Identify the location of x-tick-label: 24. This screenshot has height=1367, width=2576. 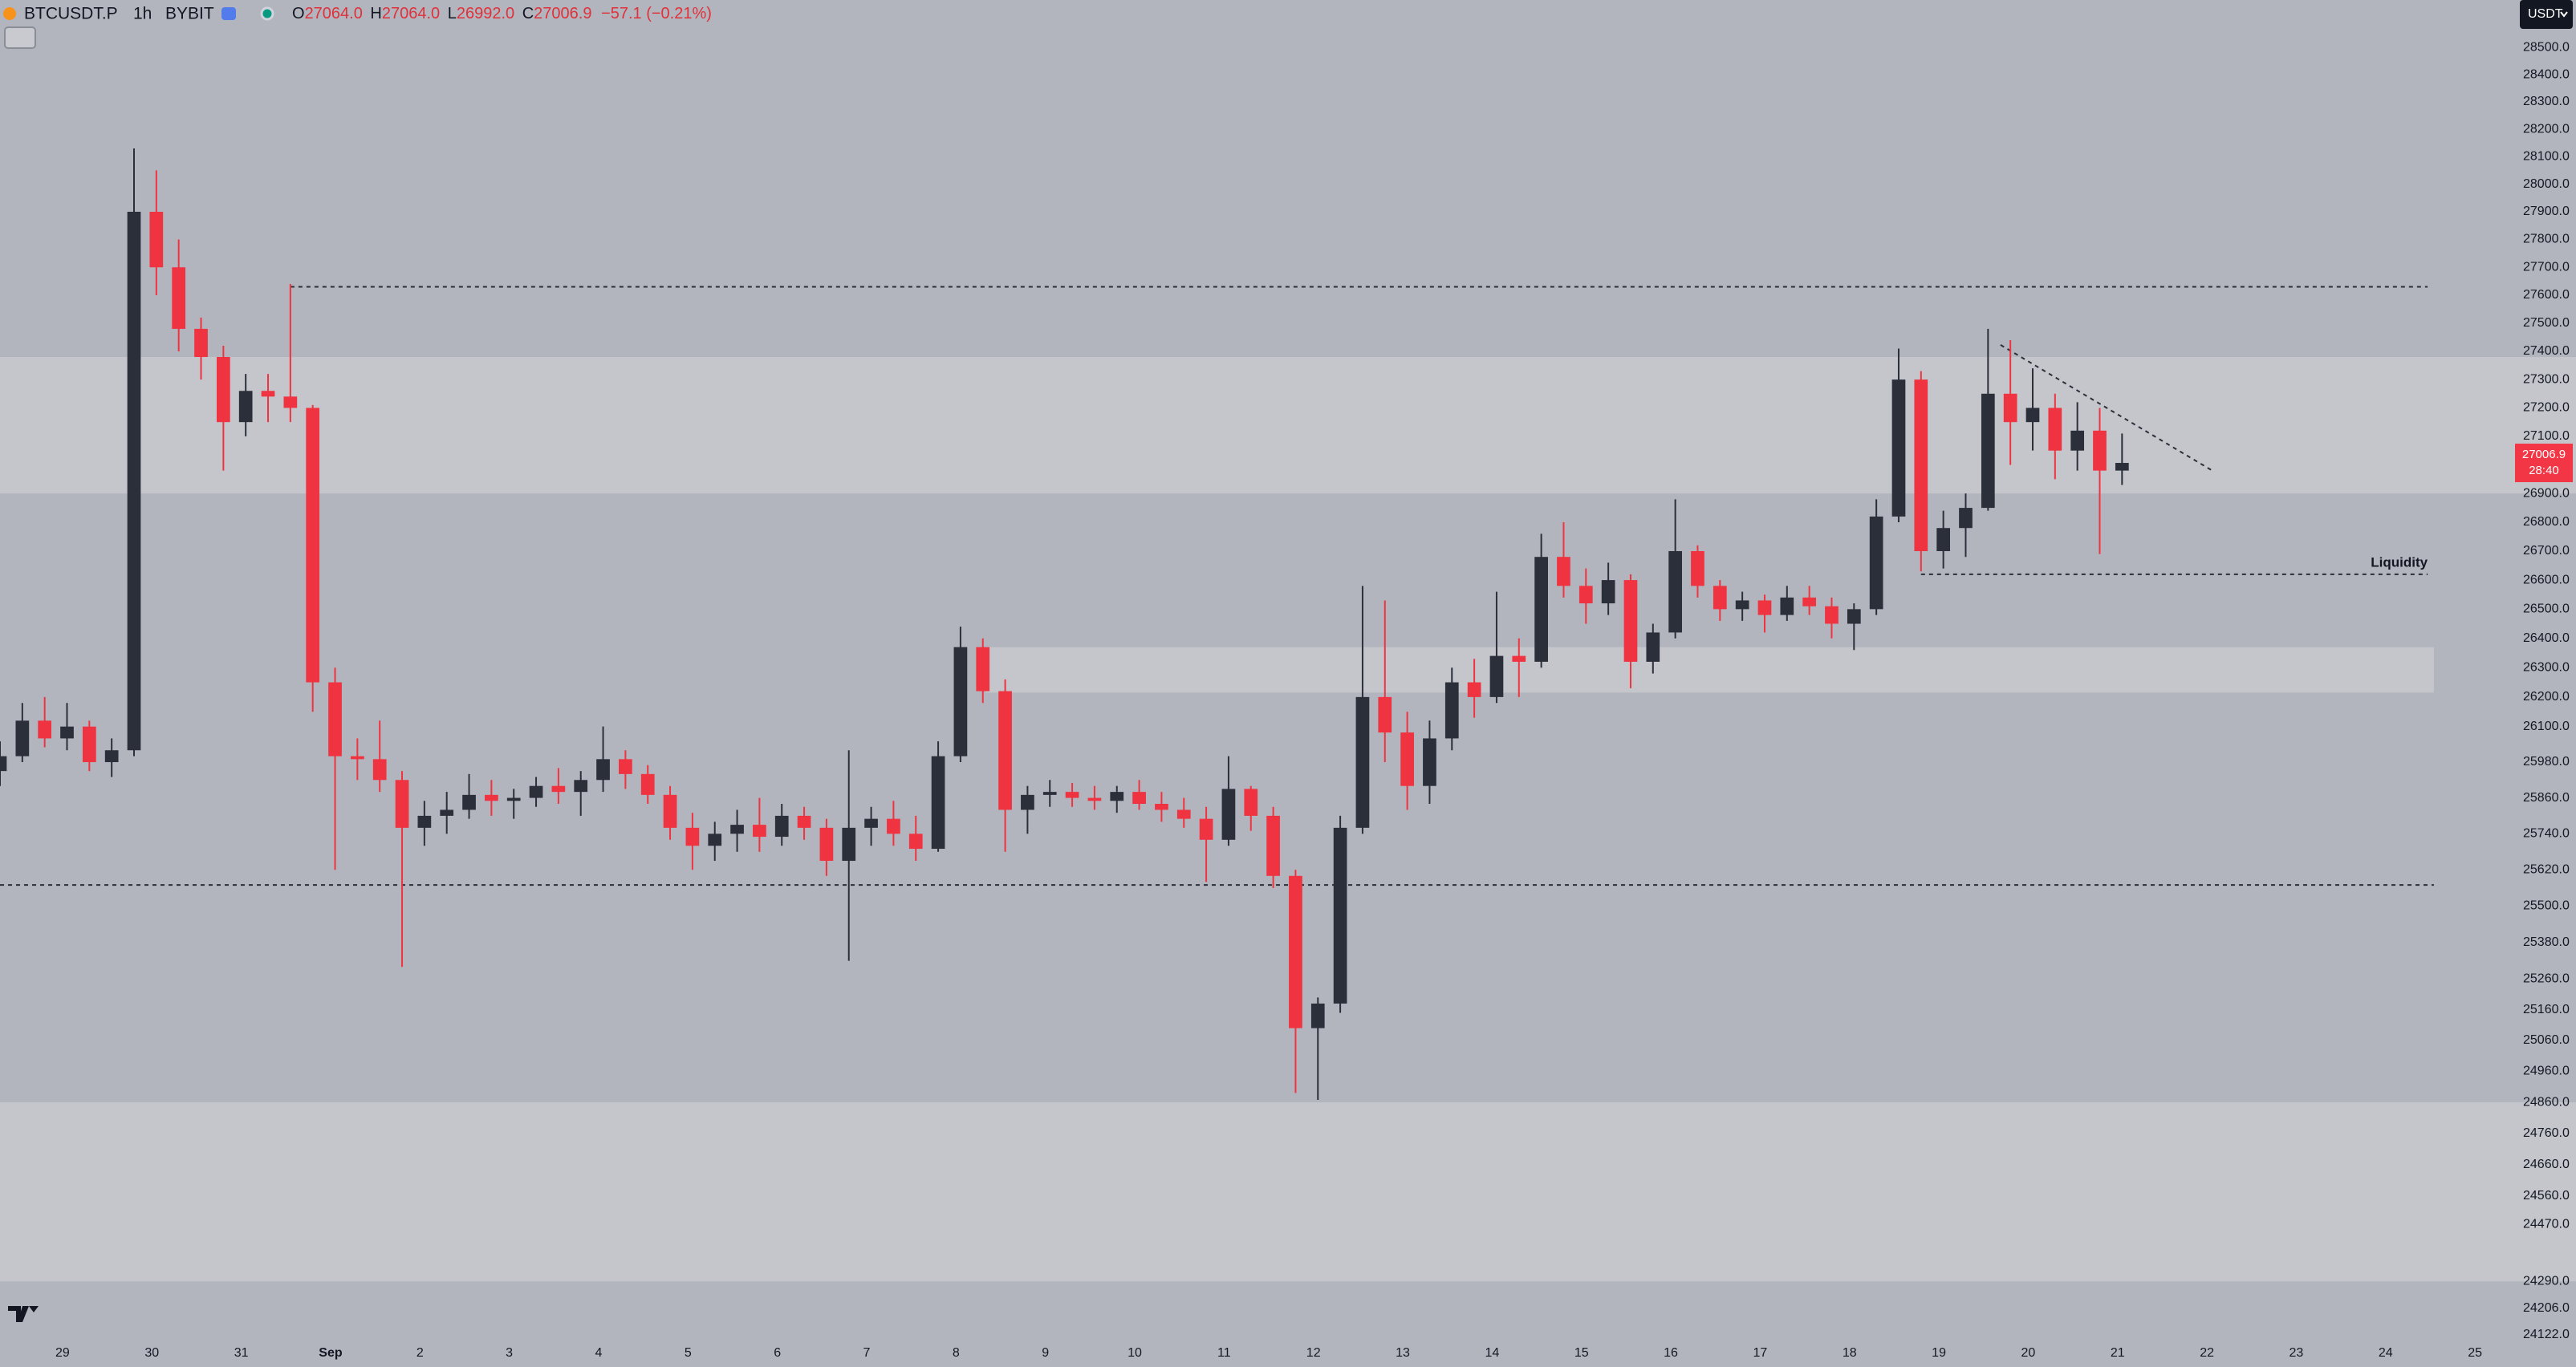
(2386, 1353).